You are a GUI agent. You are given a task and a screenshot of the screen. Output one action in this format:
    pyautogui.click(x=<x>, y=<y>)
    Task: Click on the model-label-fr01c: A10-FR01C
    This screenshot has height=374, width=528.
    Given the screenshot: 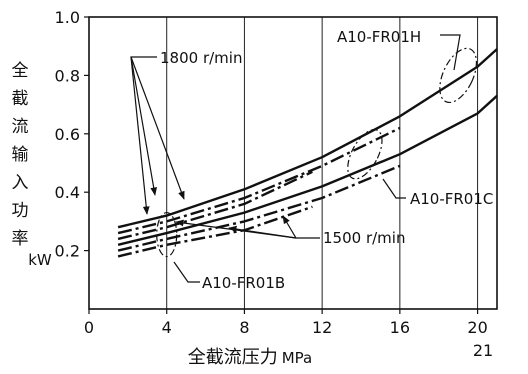 What is the action you would take?
    pyautogui.click(x=451, y=199)
    